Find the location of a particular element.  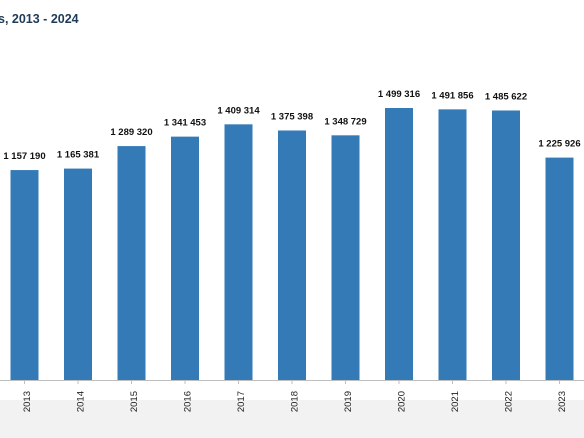

x-tick-label-2023: 2023 is located at coordinates (562, 401).